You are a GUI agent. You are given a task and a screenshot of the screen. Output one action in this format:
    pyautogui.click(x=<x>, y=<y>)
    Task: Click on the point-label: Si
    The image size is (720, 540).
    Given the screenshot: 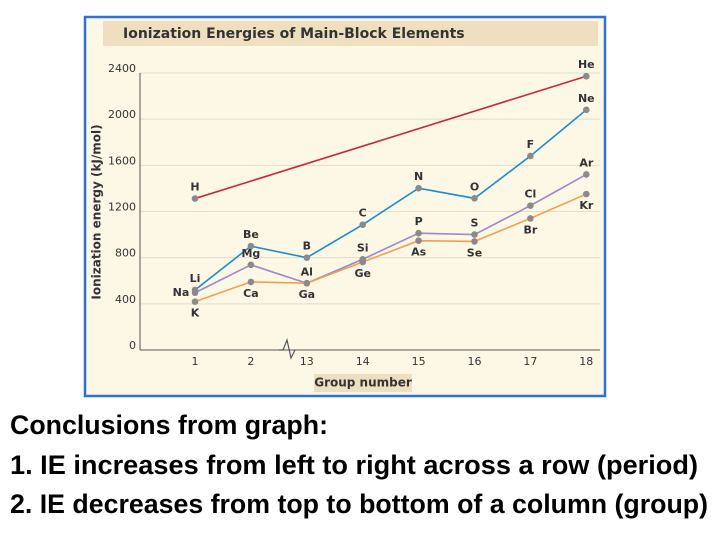 What is the action you would take?
    pyautogui.click(x=363, y=247)
    